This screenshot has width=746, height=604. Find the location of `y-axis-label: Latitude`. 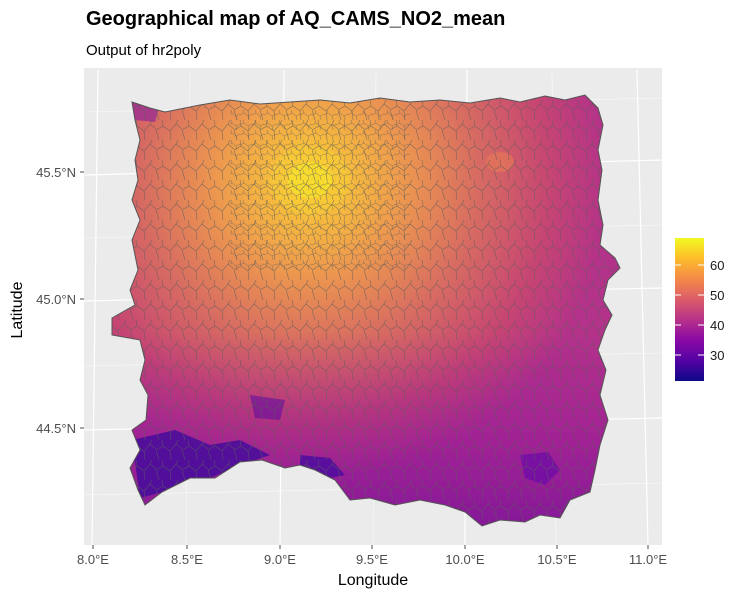

y-axis-label: Latitude is located at coordinates (17, 310).